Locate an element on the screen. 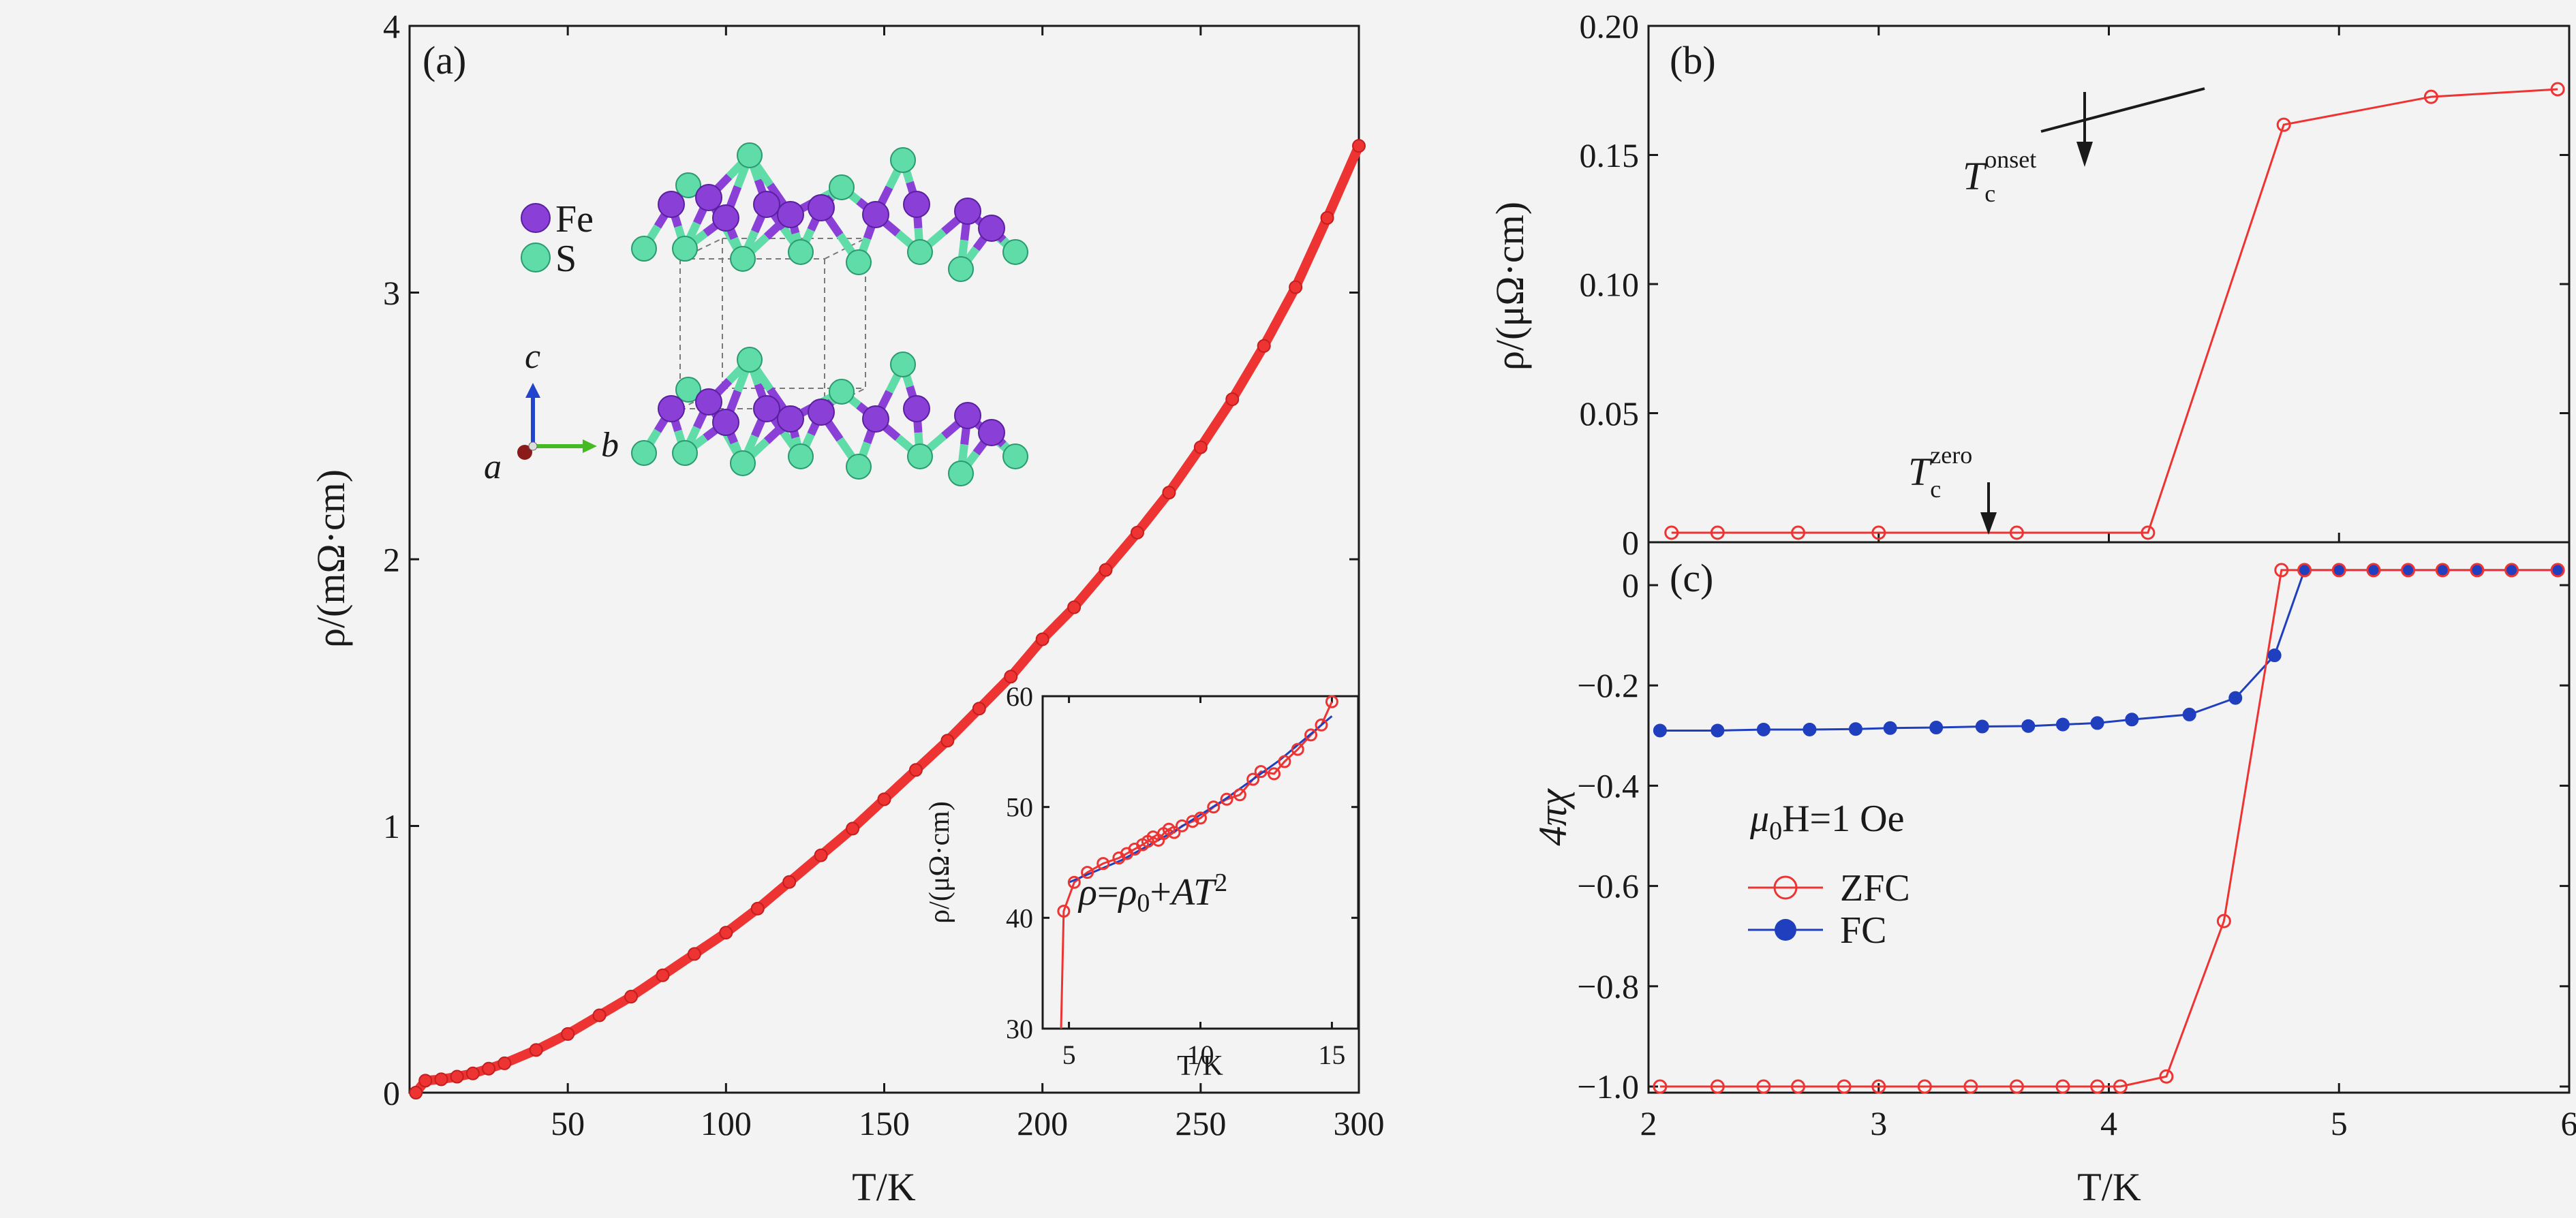 This screenshot has height=1218, width=2576. fe-s-atoms is located at coordinates (829, 314).